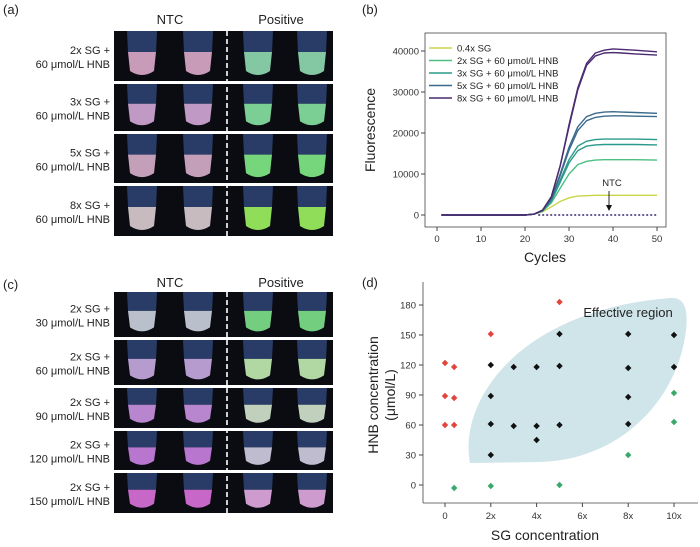 This screenshot has height=547, width=700. What do you see at coordinates (406, 175) in the screenshot?
I see `y-tick-label: 10000` at bounding box center [406, 175].